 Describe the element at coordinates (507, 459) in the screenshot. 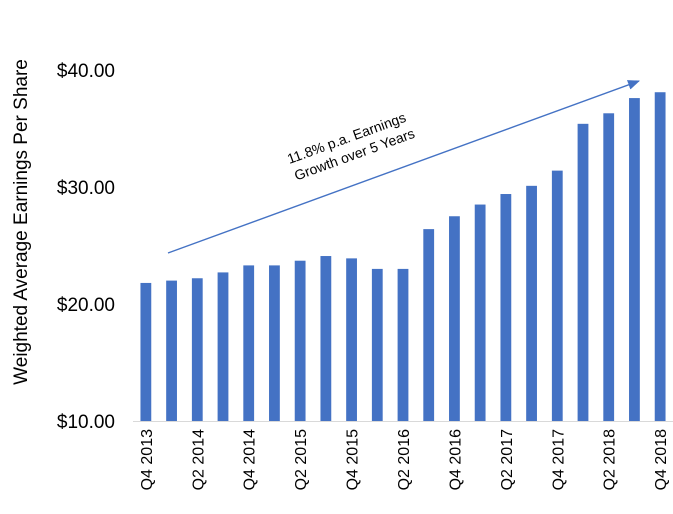

I see `x-tick-label: Q2 2017` at that location.